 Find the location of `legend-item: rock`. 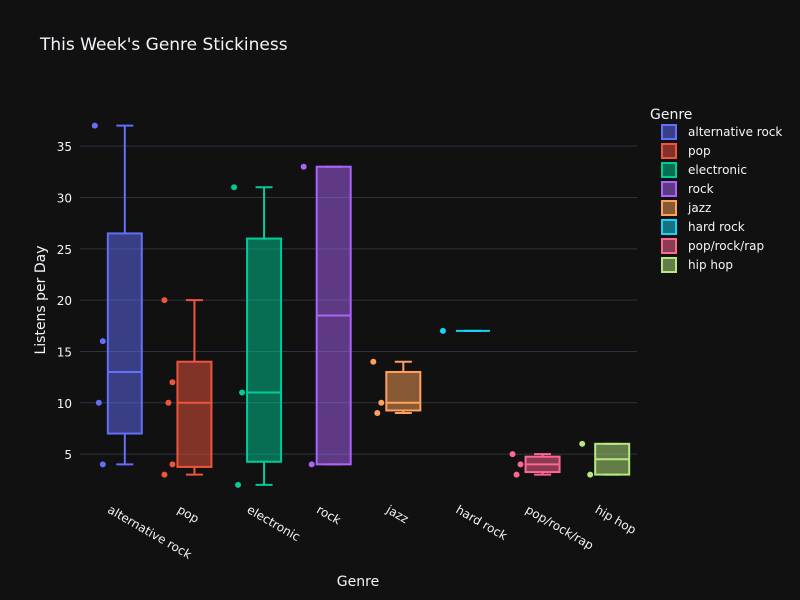

legend-item: rock is located at coordinates (687, 189).